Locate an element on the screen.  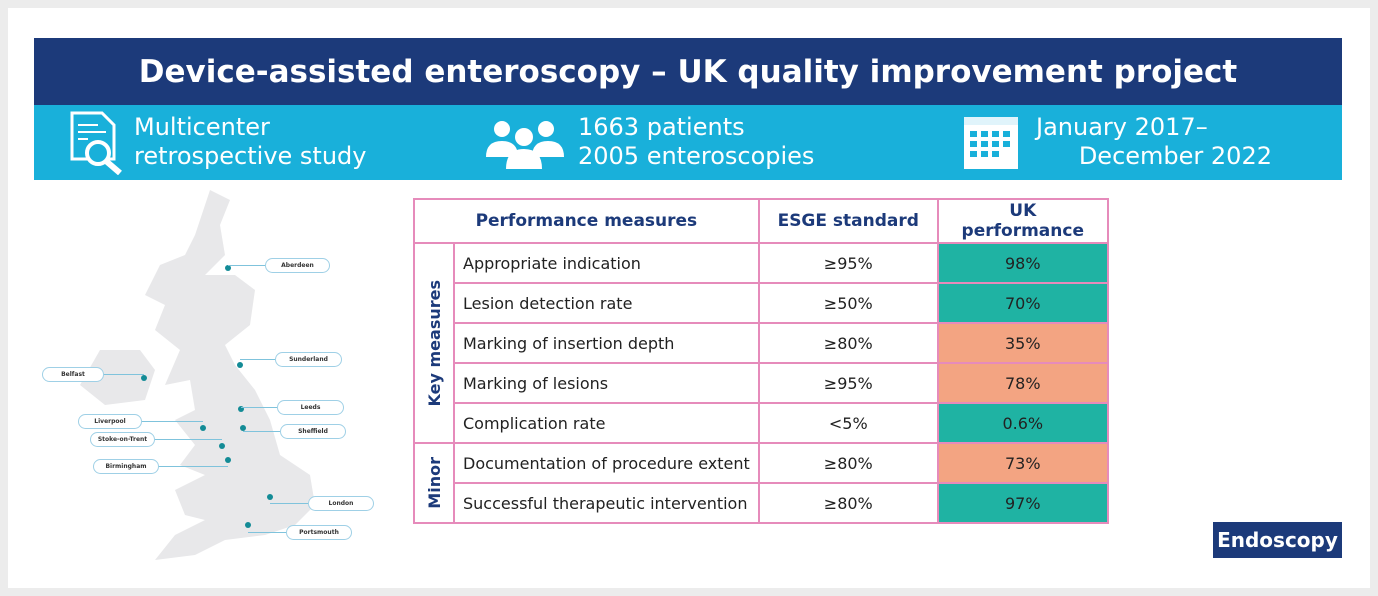
standard-cell: <5% is located at coordinates (848, 423).